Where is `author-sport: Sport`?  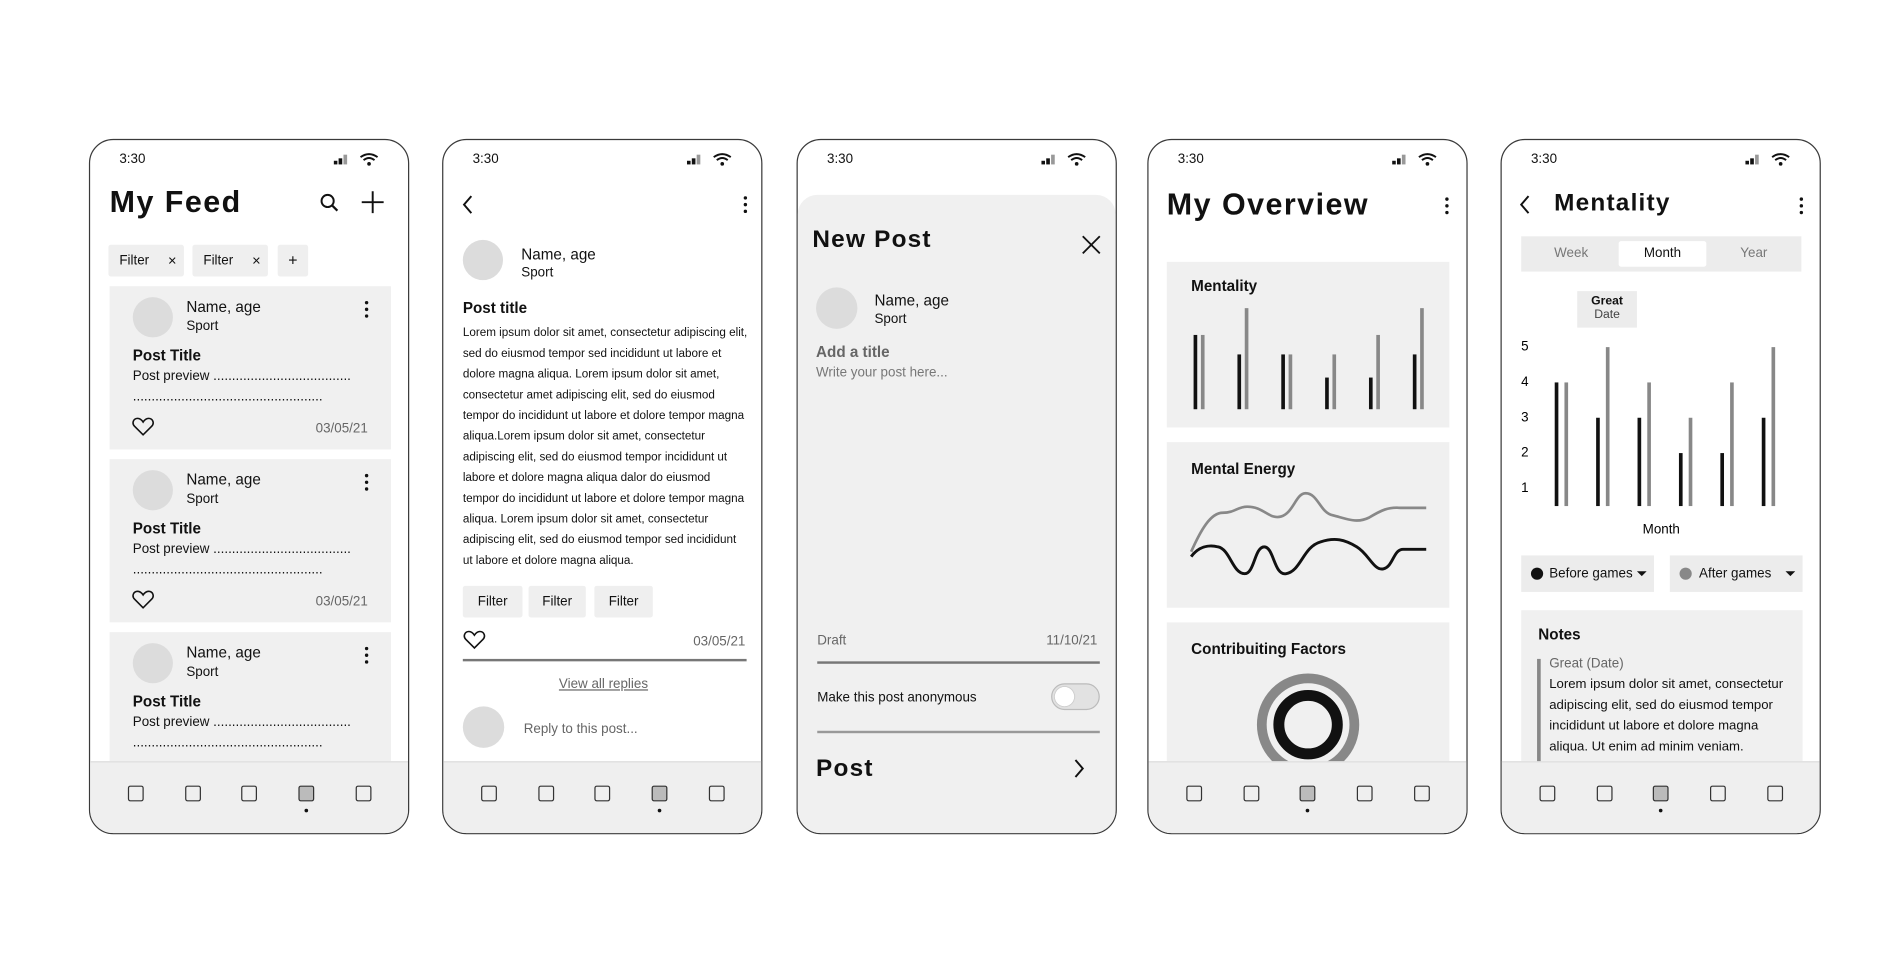
author-sport: Sport is located at coordinates (202, 499).